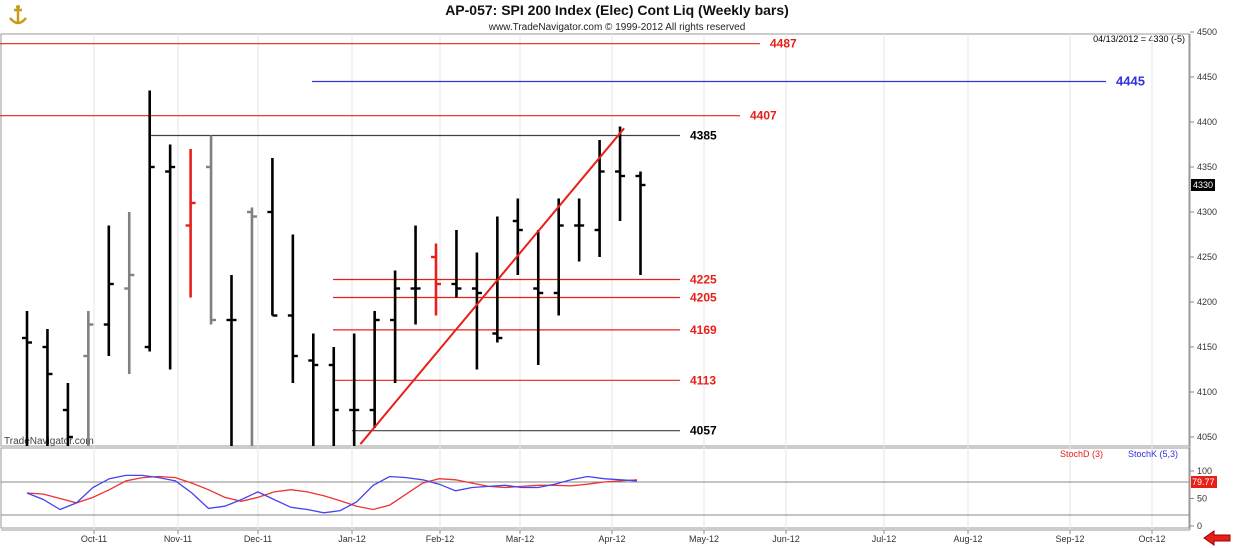 This screenshot has height=548, width=1234. Describe the element at coordinates (703, 330) in the screenshot. I see `level-label: 4169` at that location.